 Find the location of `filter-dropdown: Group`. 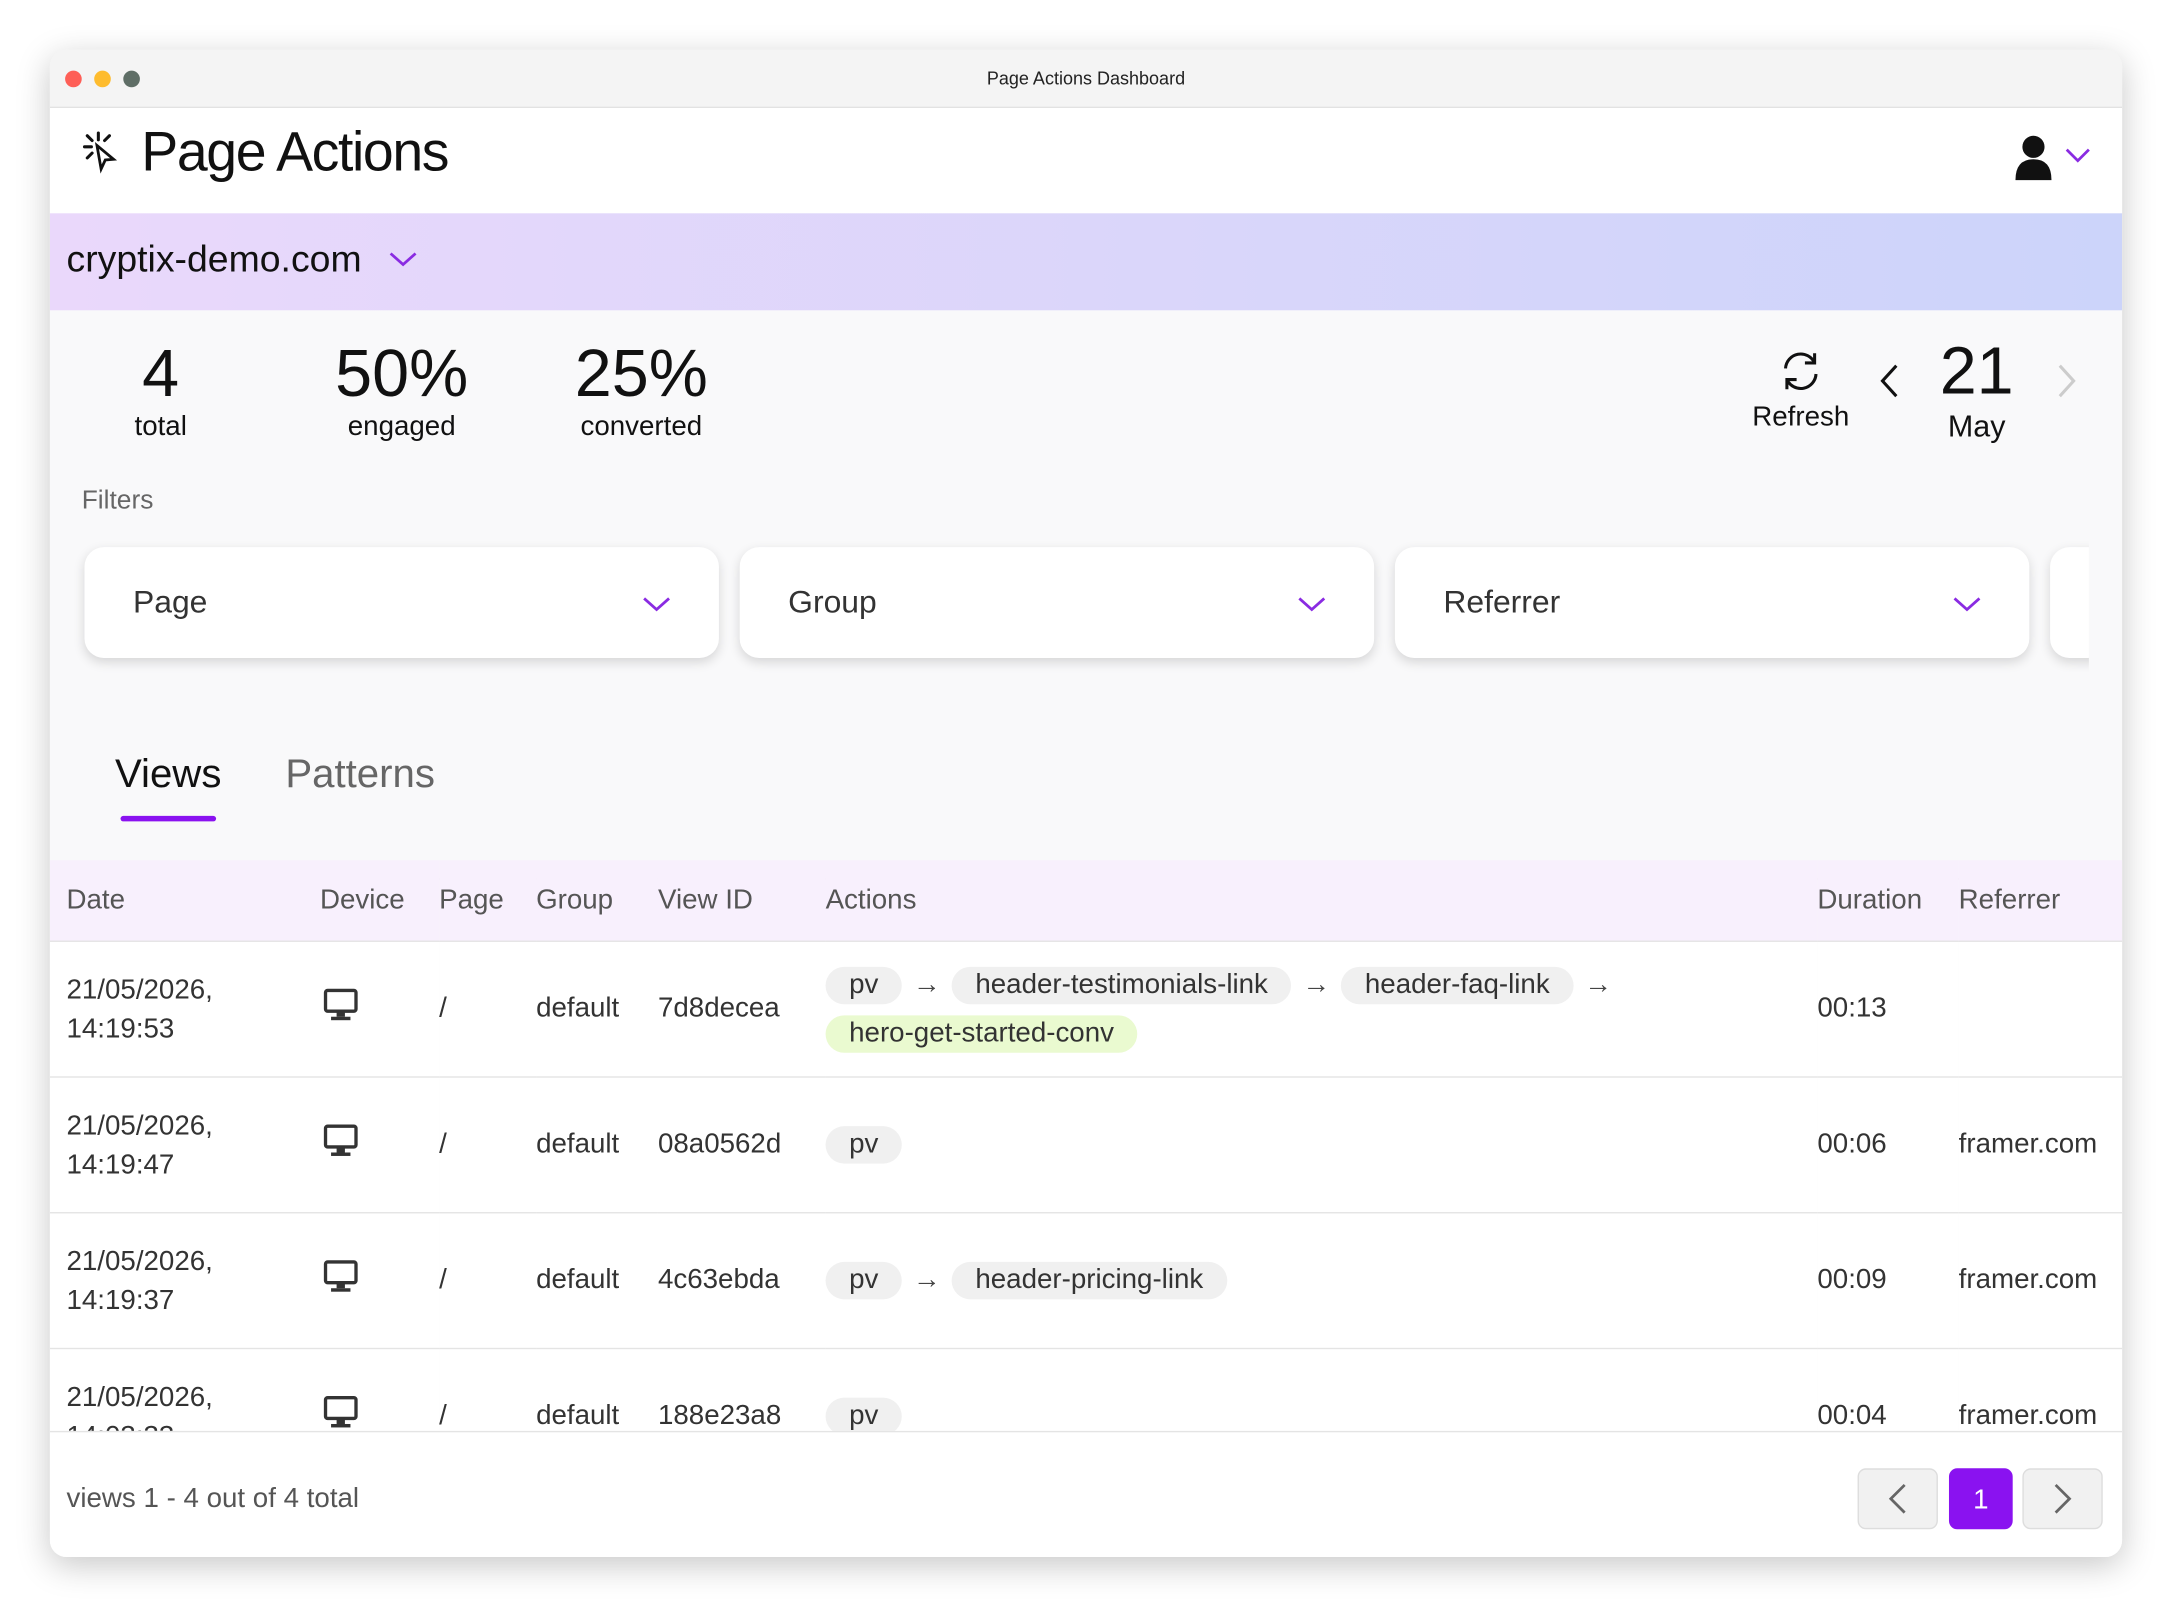

filter-dropdown: Group is located at coordinates (1057, 602).